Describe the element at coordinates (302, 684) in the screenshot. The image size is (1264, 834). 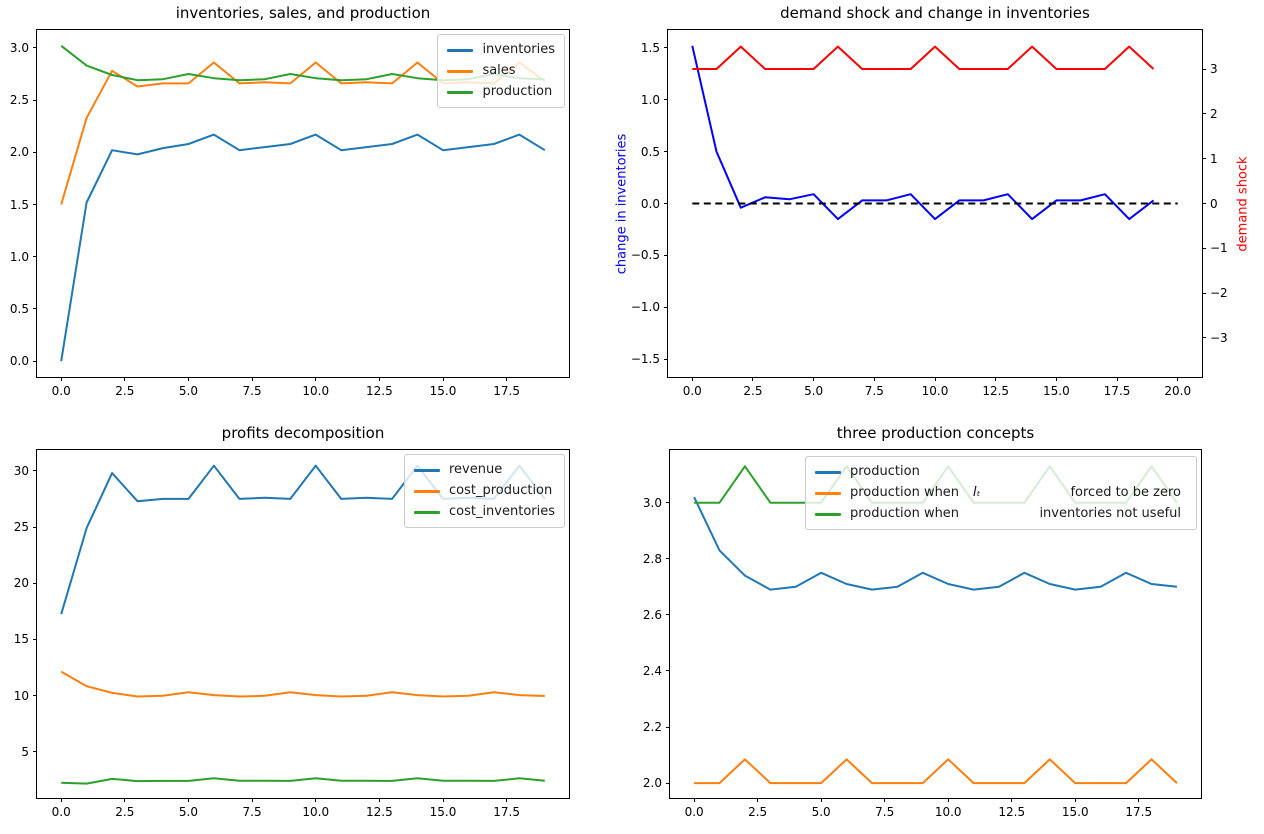
I see `series-line-cost-production` at that location.